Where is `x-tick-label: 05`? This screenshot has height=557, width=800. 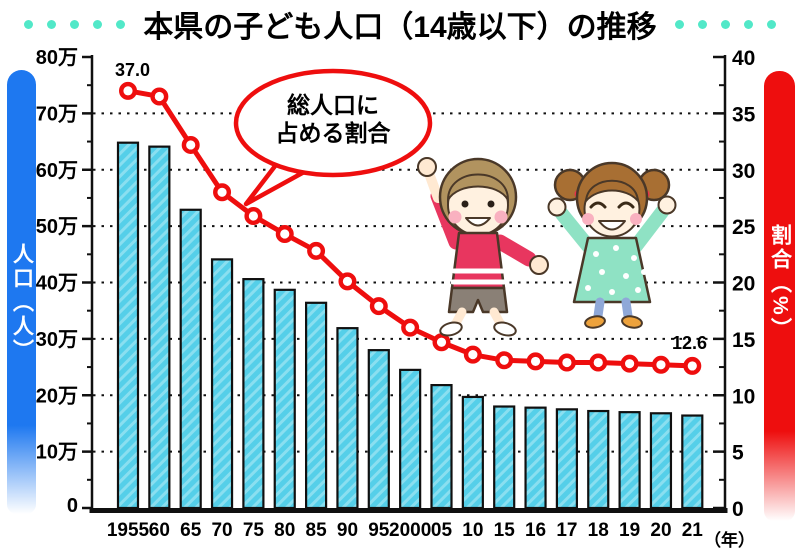 x-tick-label: 05 is located at coordinates (442, 530).